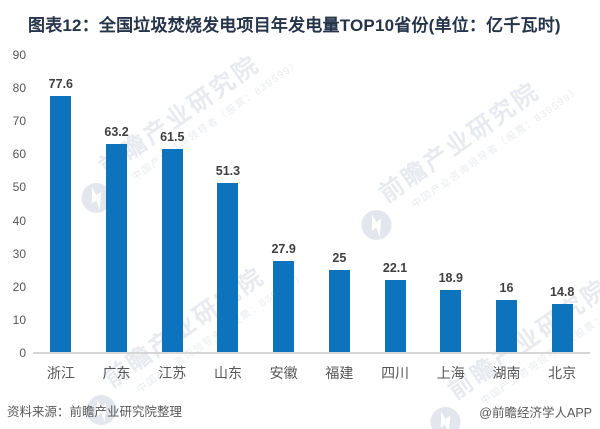 This screenshot has height=429, width=600. Describe the element at coordinates (283, 373) in the screenshot. I see `x-axis-label: 安徽` at that location.